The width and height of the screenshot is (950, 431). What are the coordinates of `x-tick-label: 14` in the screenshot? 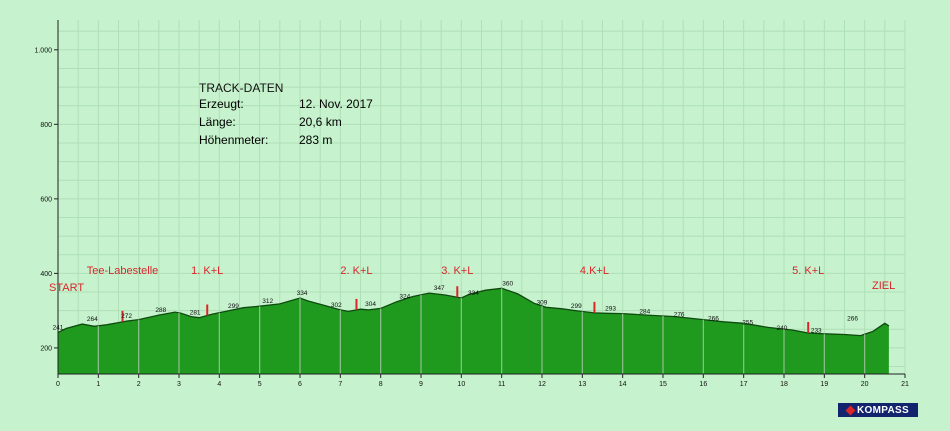 It's located at (623, 384).